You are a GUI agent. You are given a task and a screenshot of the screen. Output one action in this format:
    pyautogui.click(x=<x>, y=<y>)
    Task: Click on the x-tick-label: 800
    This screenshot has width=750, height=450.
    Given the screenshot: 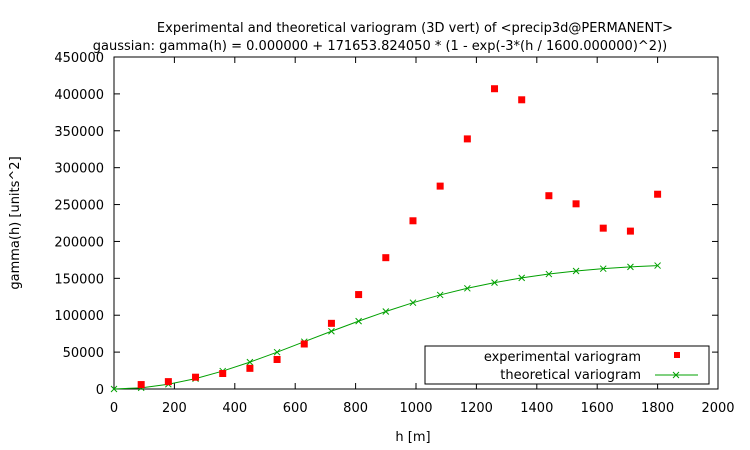 What is the action you would take?
    pyautogui.click(x=355, y=408)
    